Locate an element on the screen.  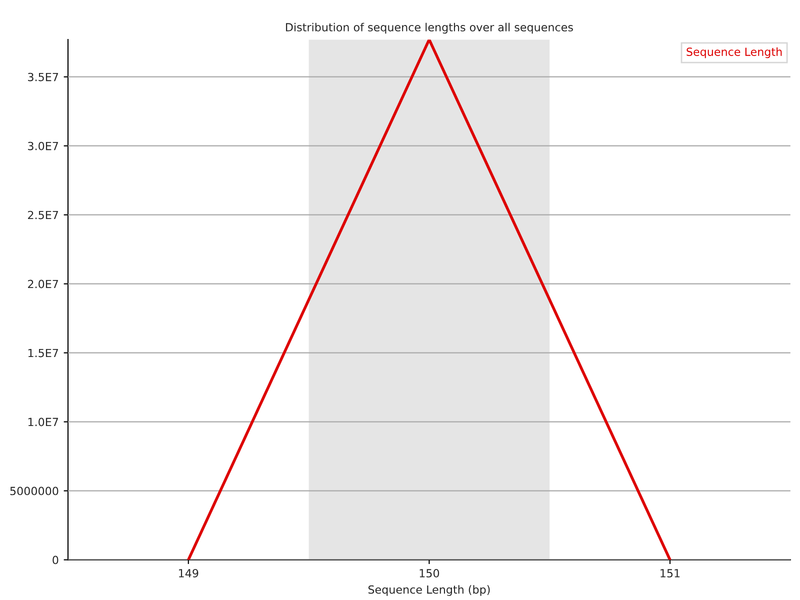
y-tick-label: 0 is located at coordinates (55, 560).